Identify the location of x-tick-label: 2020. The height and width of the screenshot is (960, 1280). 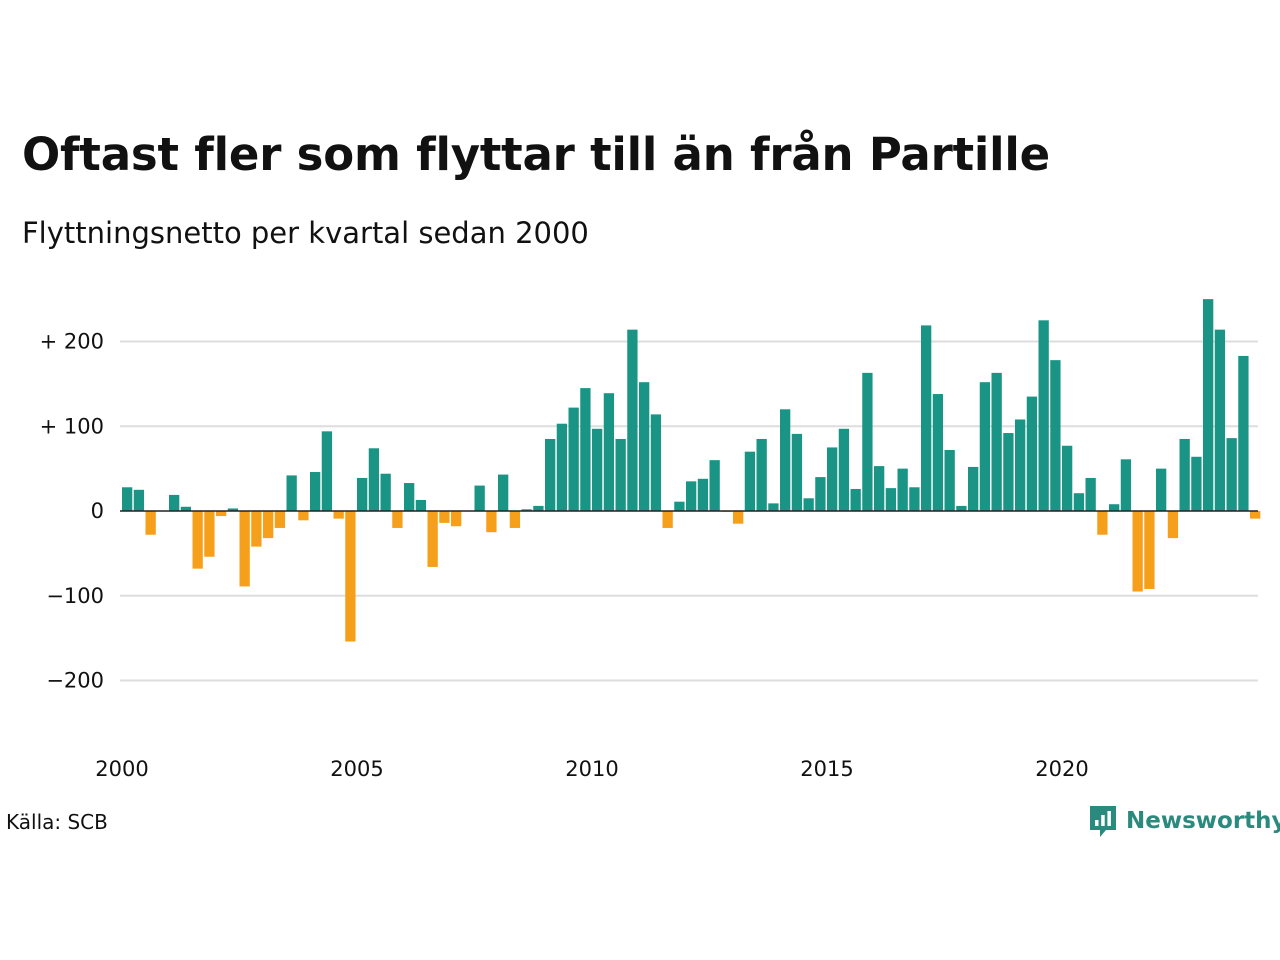
(1061, 769).